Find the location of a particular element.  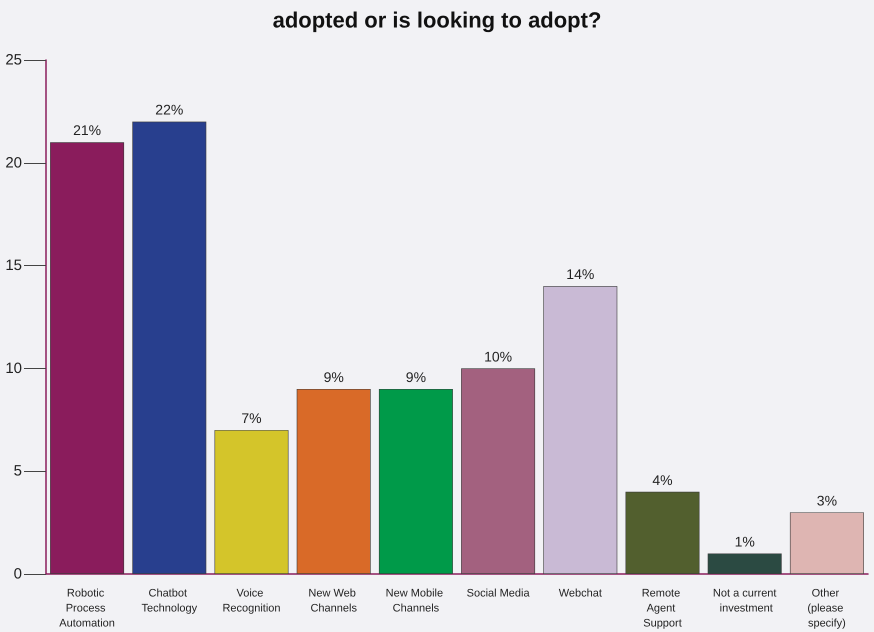

y-tick-label: 0 is located at coordinates (18, 574).